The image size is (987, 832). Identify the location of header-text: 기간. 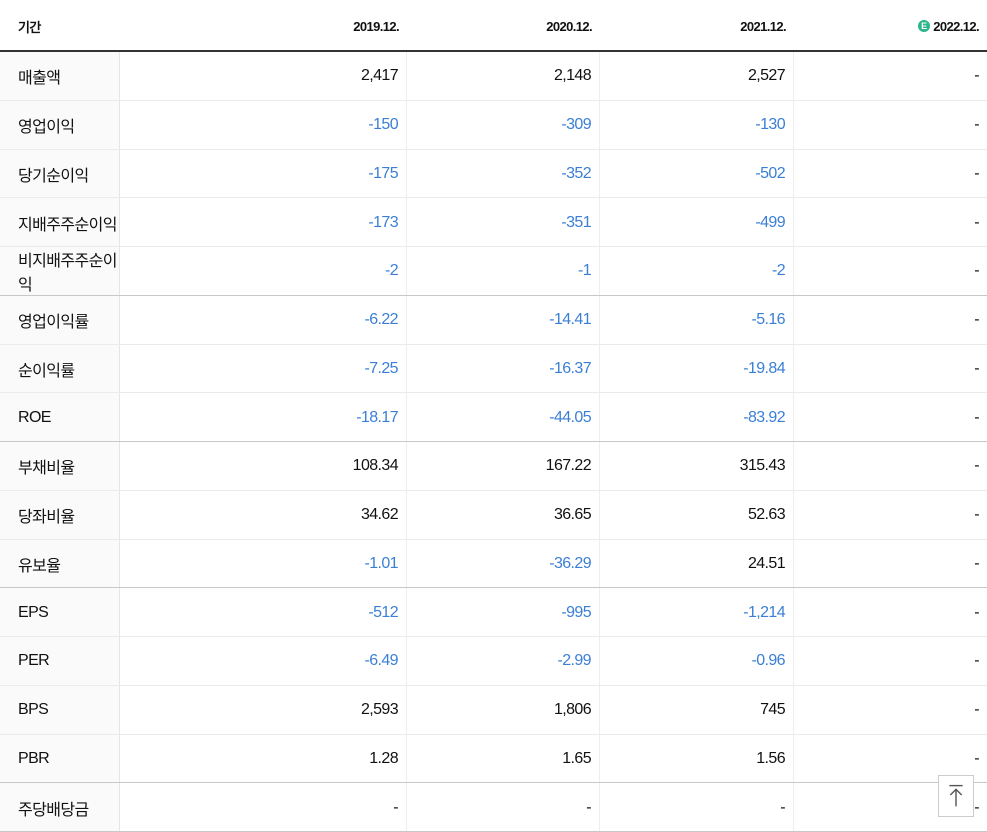
(29, 27).